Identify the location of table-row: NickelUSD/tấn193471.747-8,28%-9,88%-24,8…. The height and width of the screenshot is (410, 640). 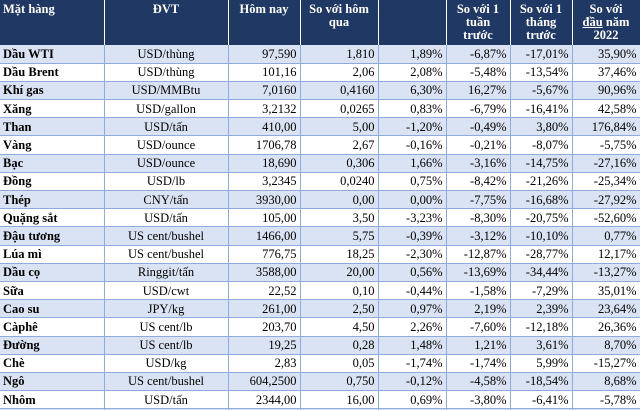
(320, 409).